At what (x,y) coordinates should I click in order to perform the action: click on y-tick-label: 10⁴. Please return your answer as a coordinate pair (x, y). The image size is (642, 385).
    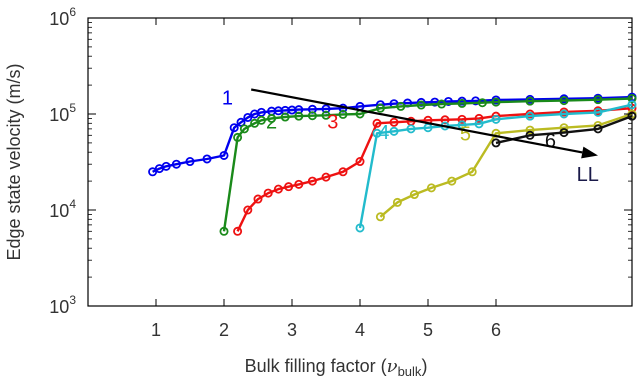
    Looking at the image, I should click on (62, 209).